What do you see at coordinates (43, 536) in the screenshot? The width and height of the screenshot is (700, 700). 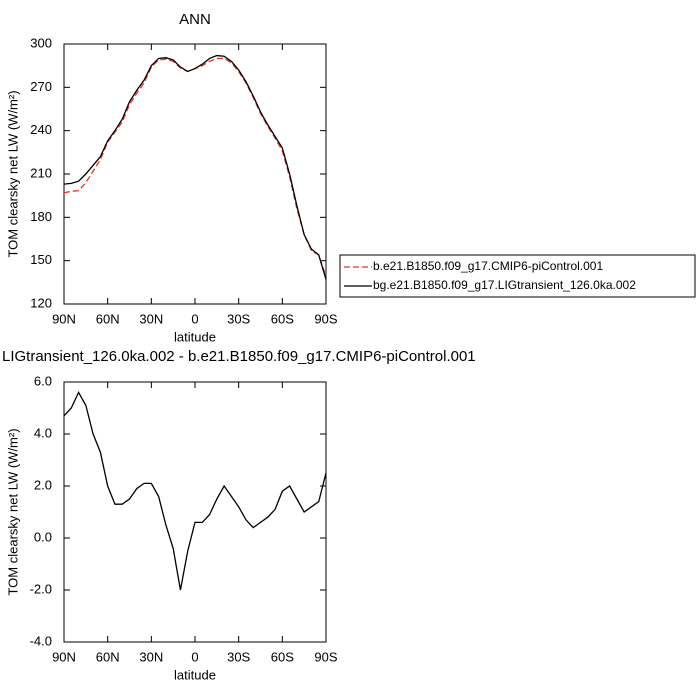 I see `y-tick-label: 0.0` at bounding box center [43, 536].